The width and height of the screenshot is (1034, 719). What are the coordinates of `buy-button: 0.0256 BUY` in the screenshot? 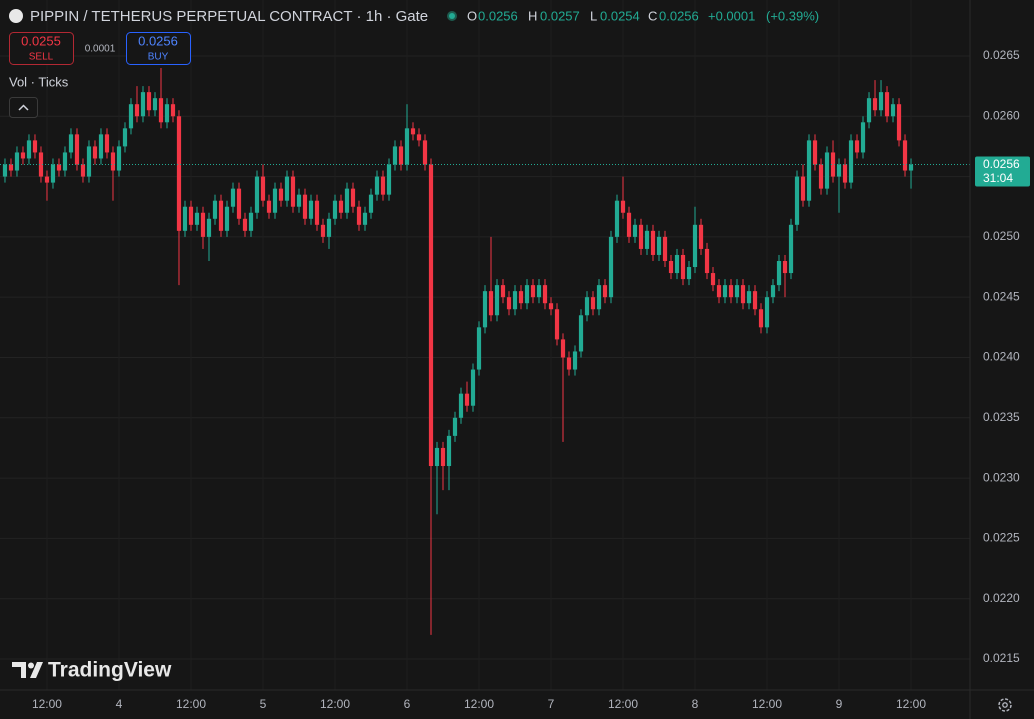 It's located at (158, 48).